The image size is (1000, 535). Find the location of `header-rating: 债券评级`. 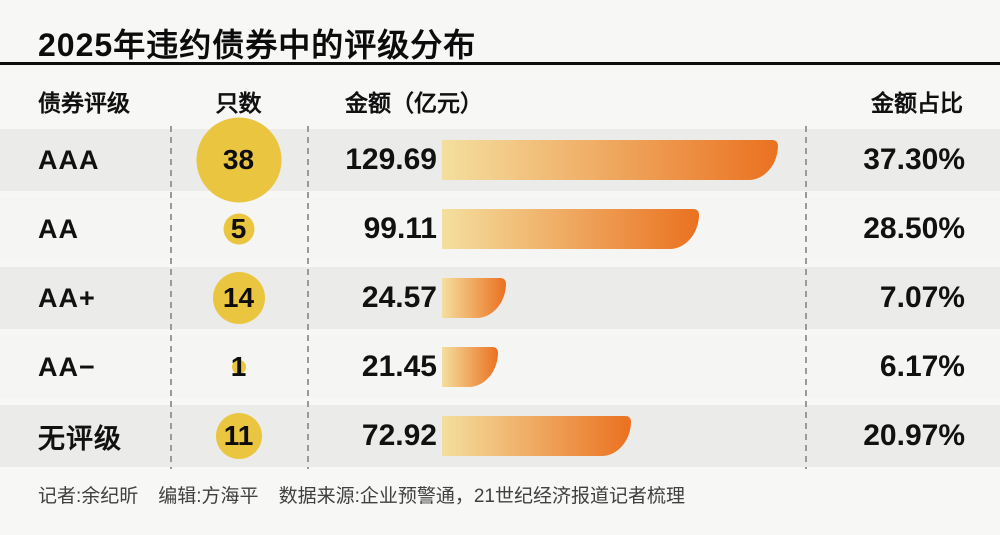

header-rating: 债券评级 is located at coordinates (84, 103).